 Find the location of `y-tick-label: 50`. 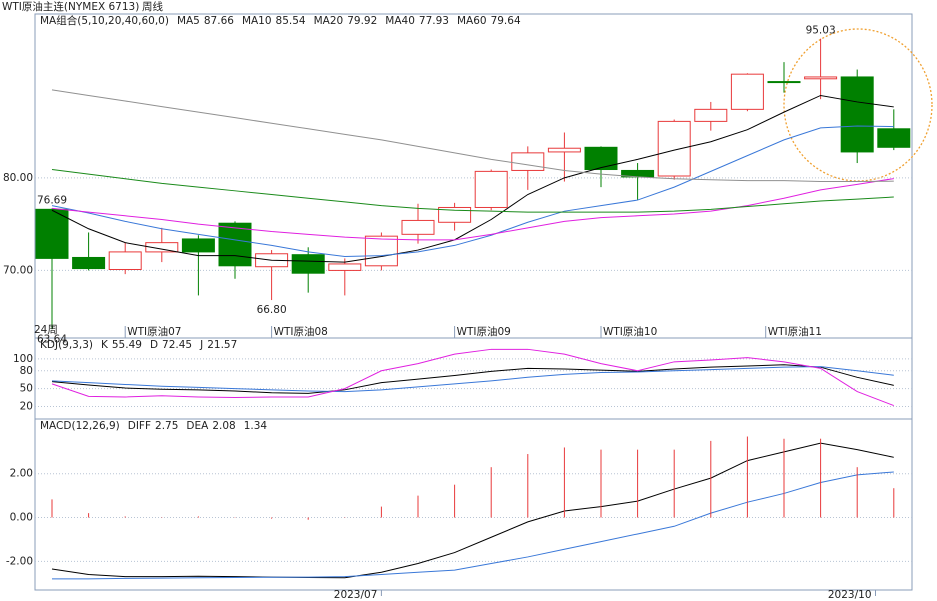

y-tick-label: 50 is located at coordinates (26, 389).